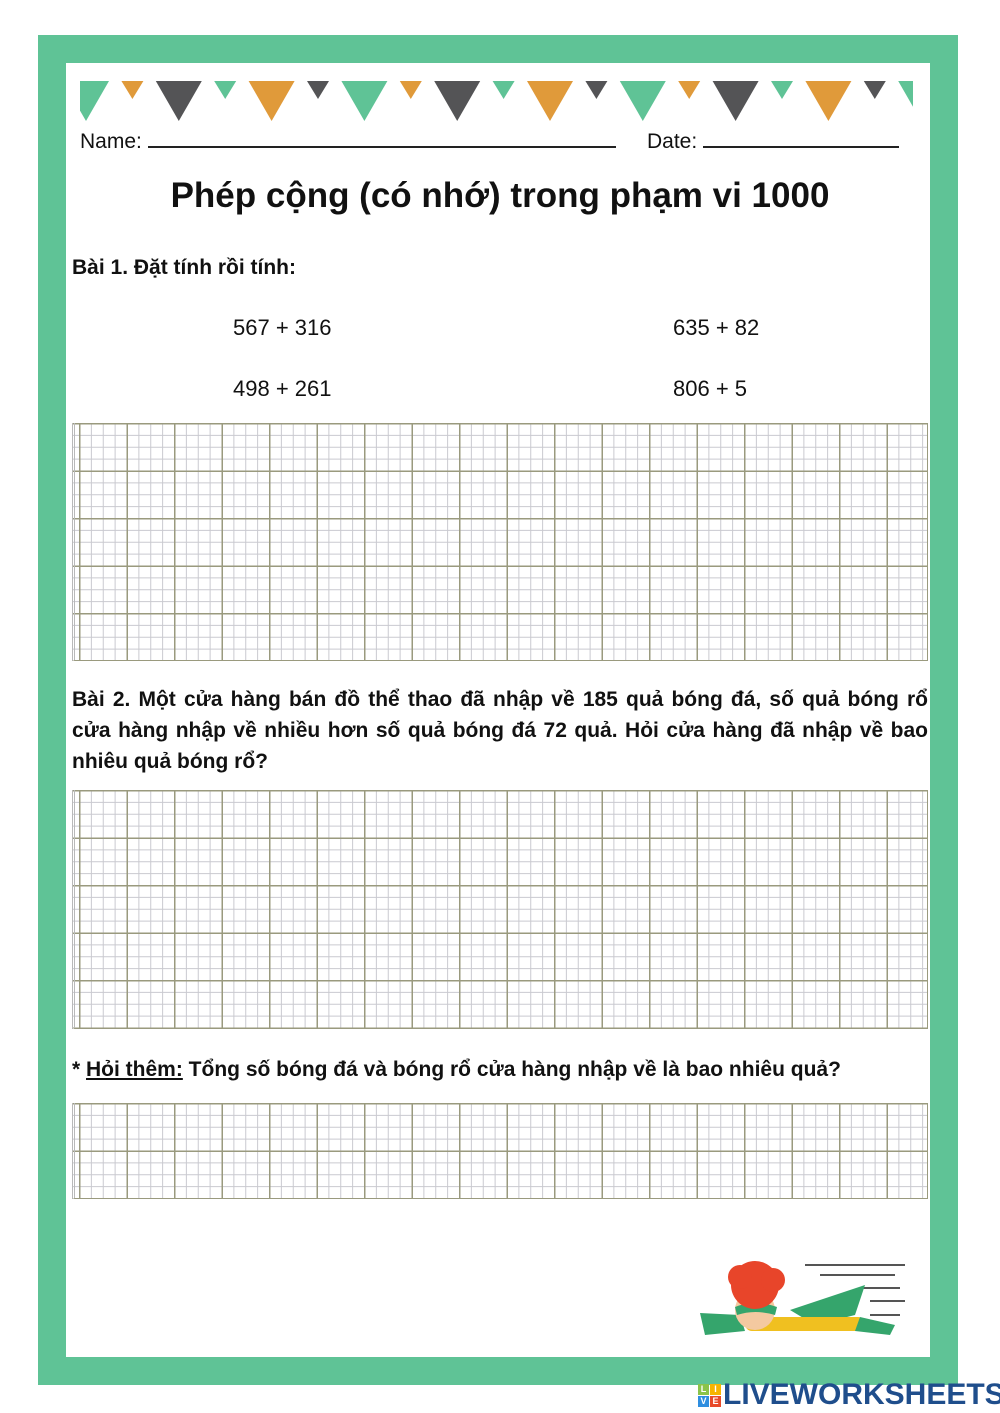  I want to click on logo-text: LIVEWORKSHEETS, so click(861, 1394).